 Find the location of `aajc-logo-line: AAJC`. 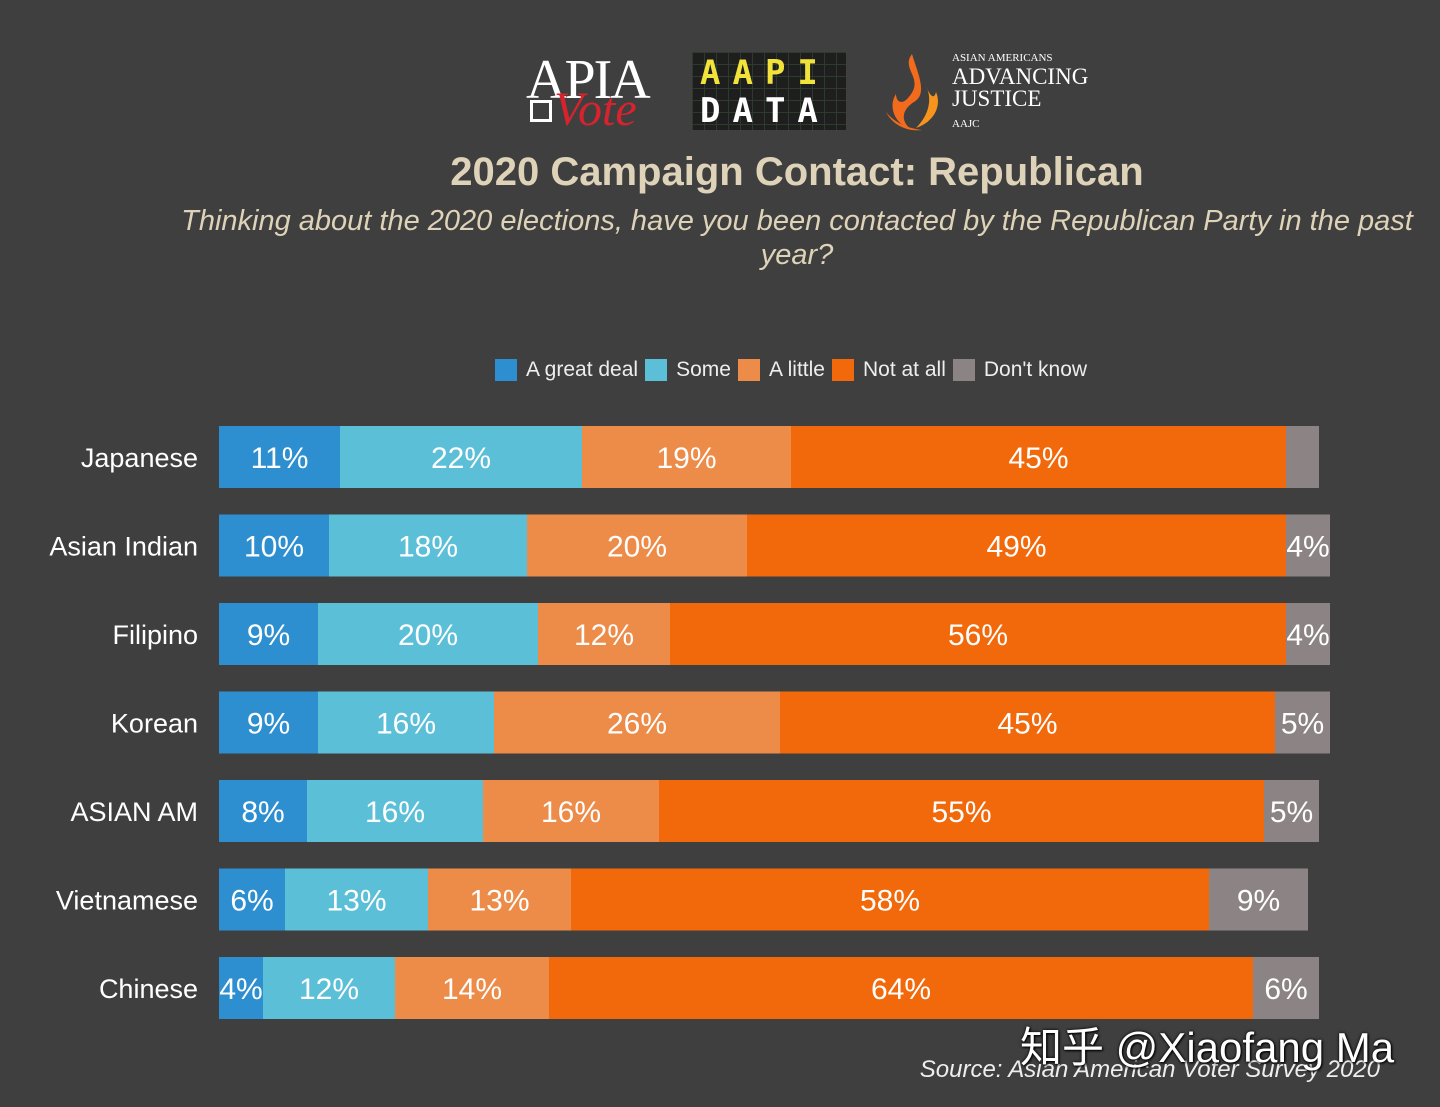

aajc-logo-line: AAJC is located at coordinates (966, 124).